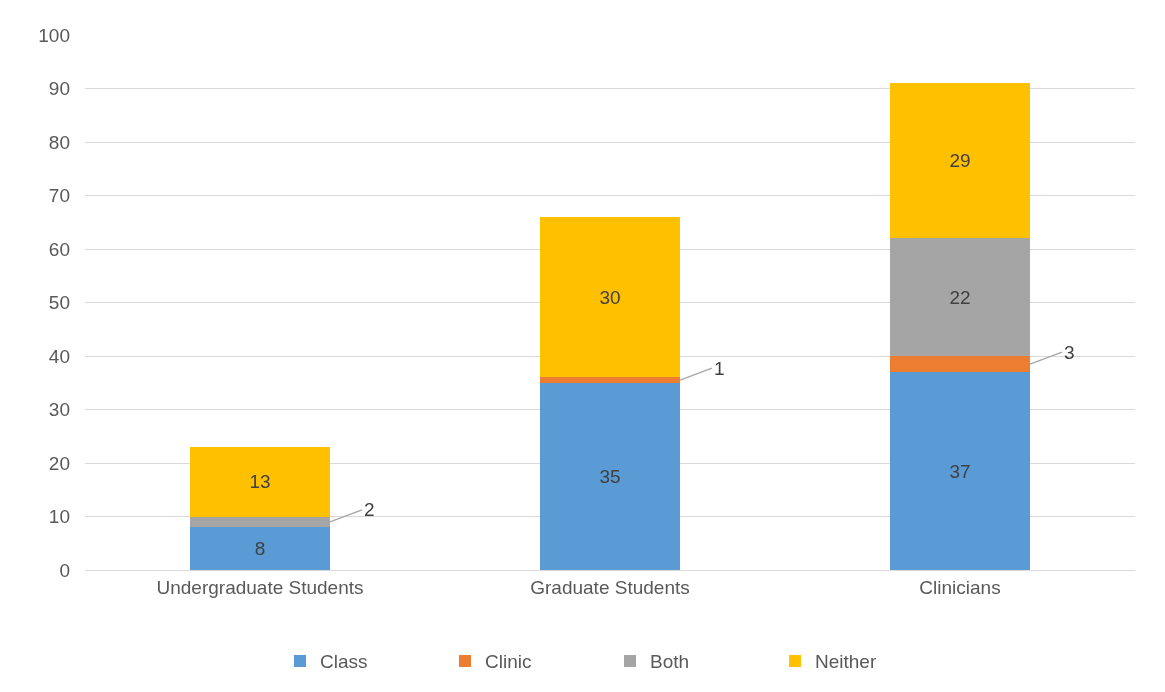 Image resolution: width=1165 pixels, height=692 pixels. I want to click on y-tick-label: 90, so click(59, 89).